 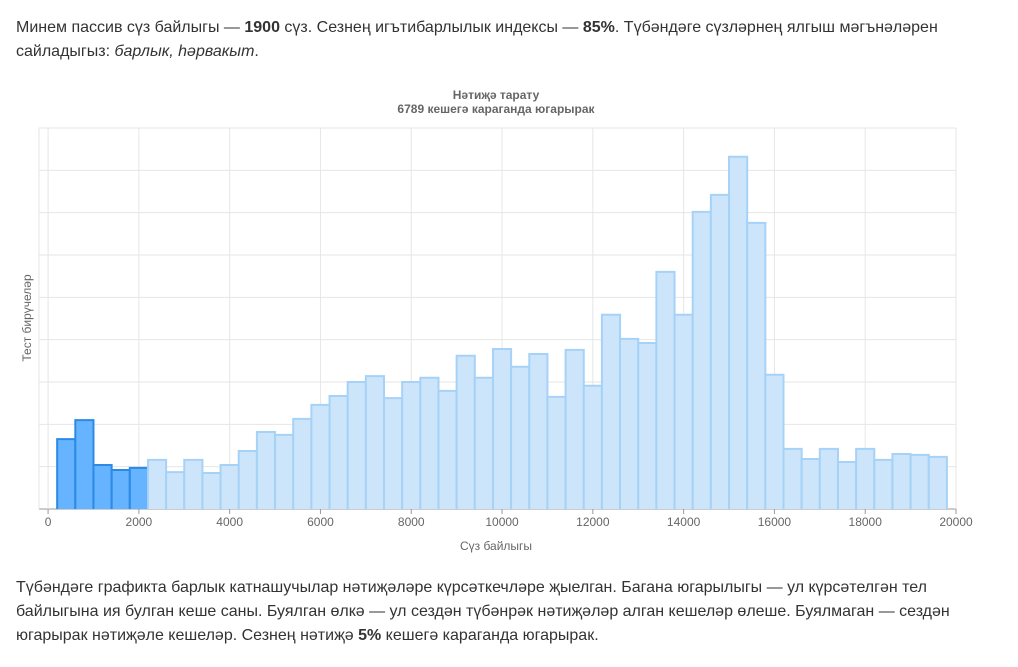 I want to click on x-tick-label: 2000, so click(x=139, y=522).